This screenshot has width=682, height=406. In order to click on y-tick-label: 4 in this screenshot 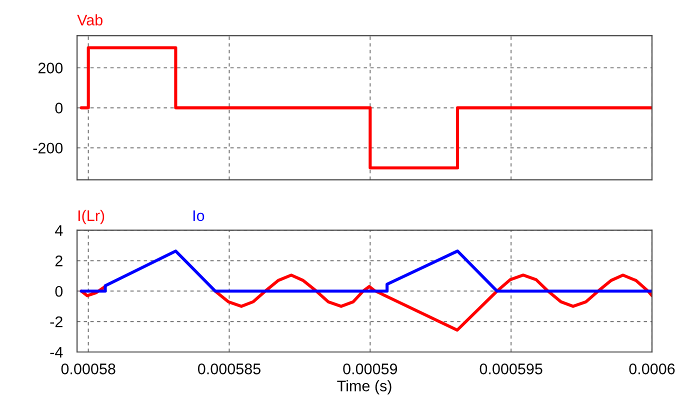, I will do `click(59, 230)`.